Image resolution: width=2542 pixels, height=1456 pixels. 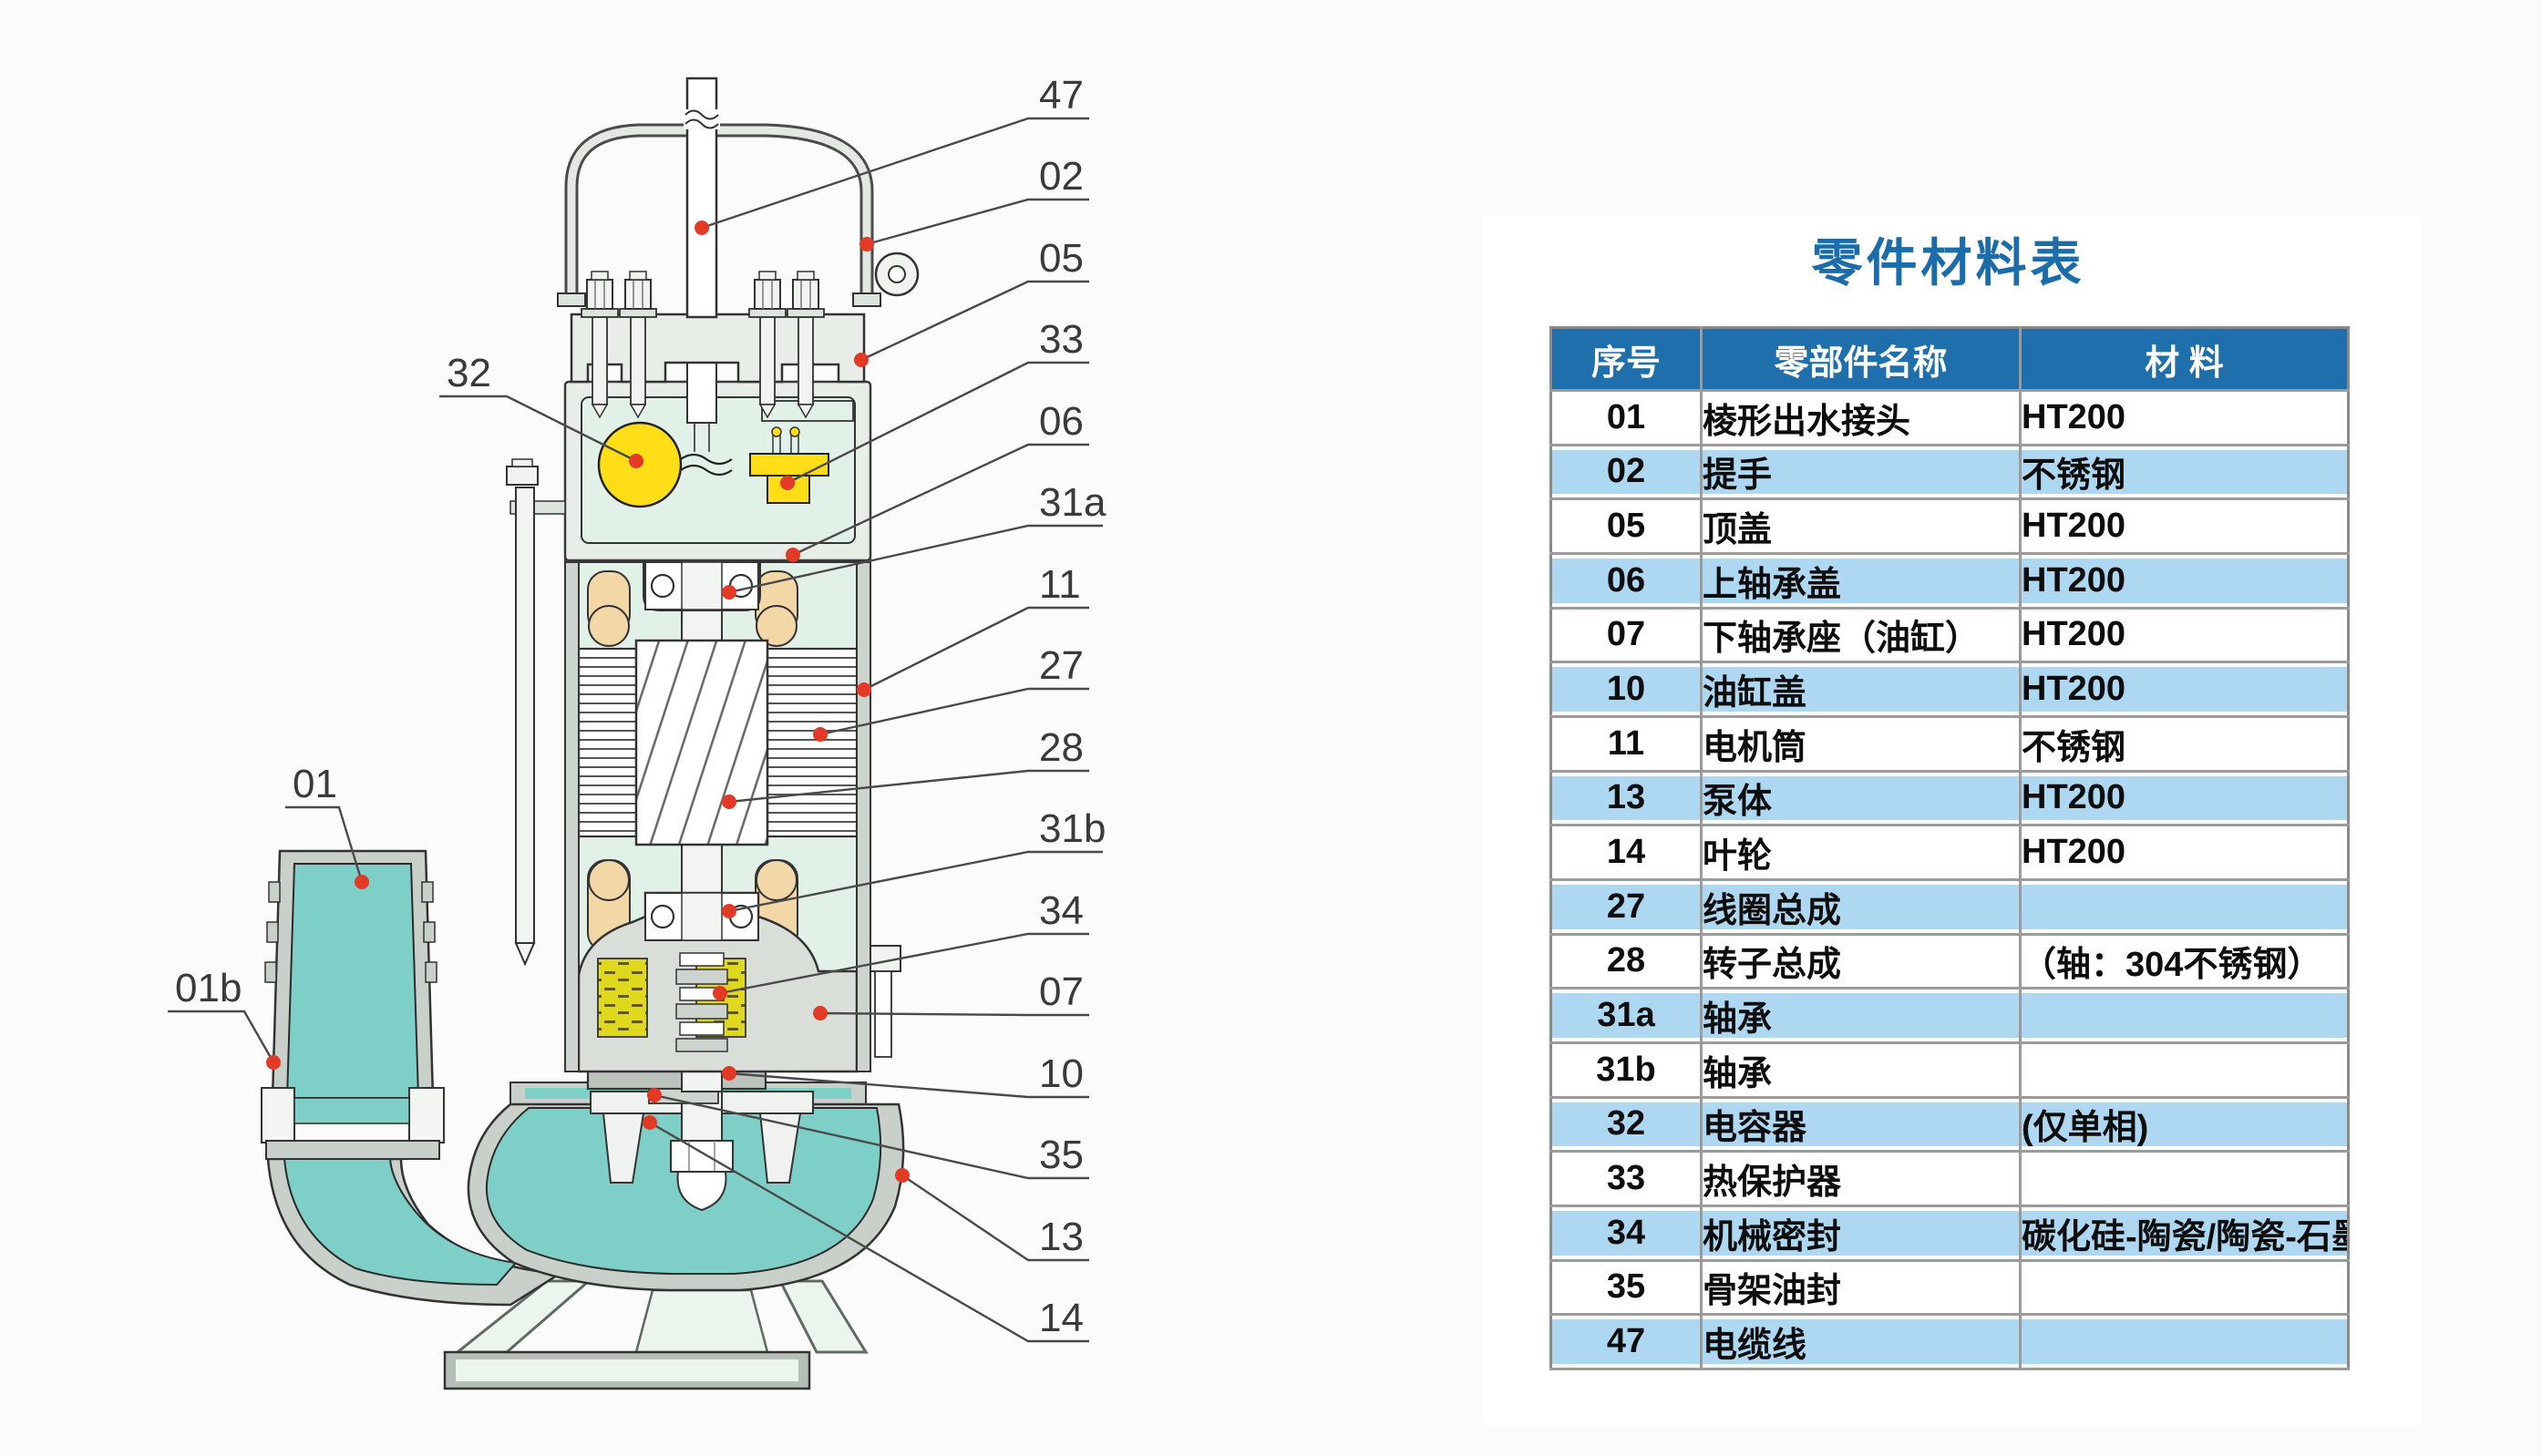 What do you see at coordinates (813, 743) in the screenshot?
I see `stator-lamination-right` at bounding box center [813, 743].